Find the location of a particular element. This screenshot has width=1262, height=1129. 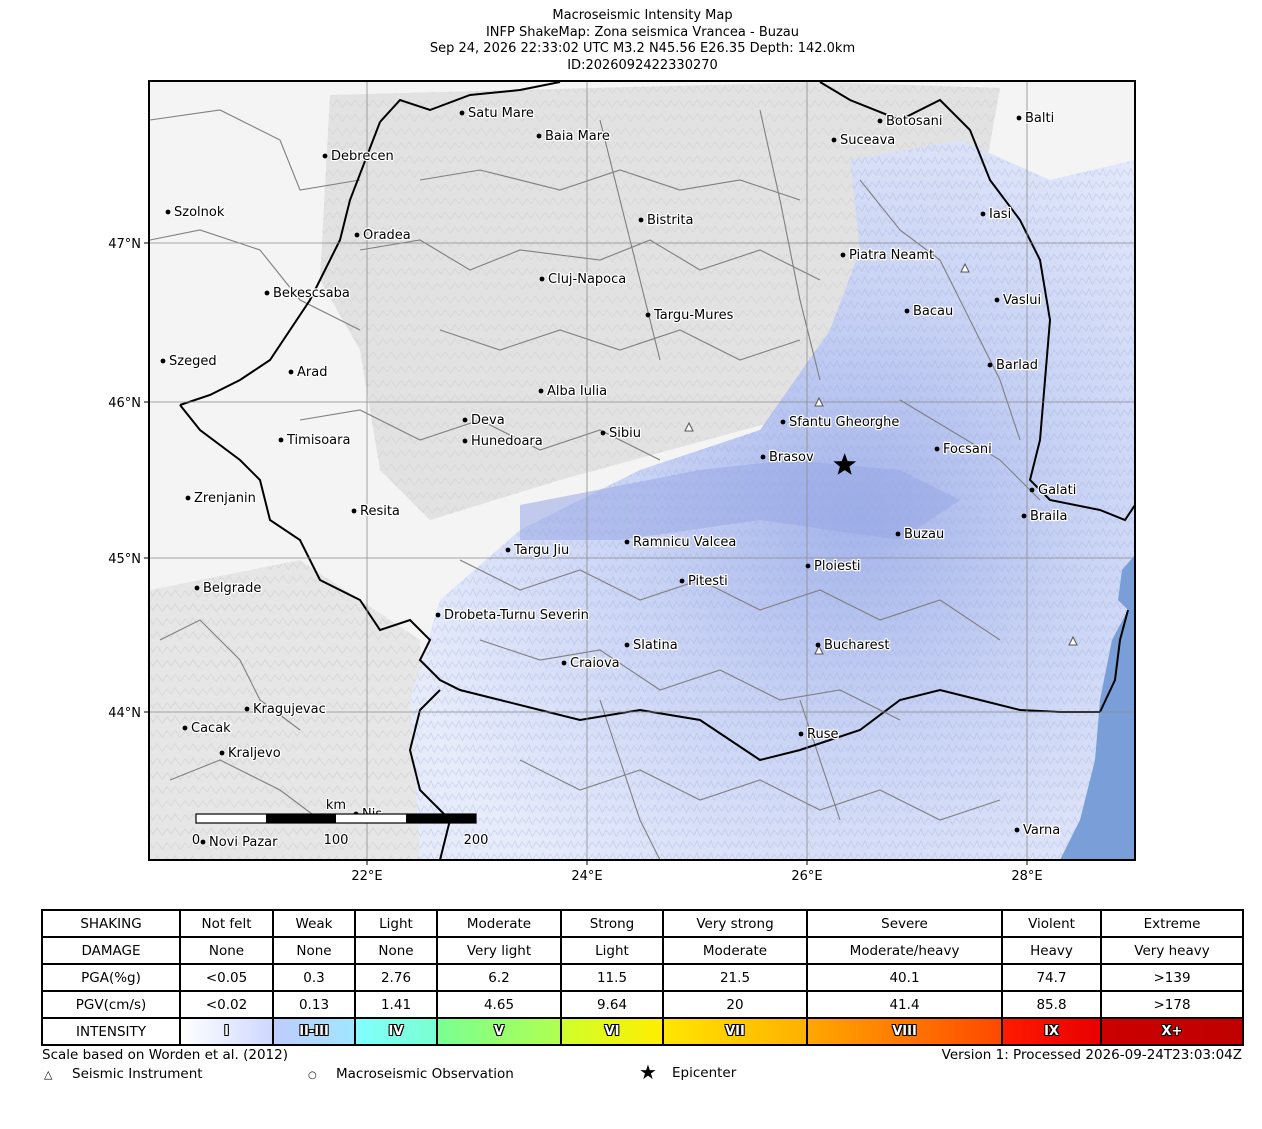

balkan-relief-texture is located at coordinates (290, 710).